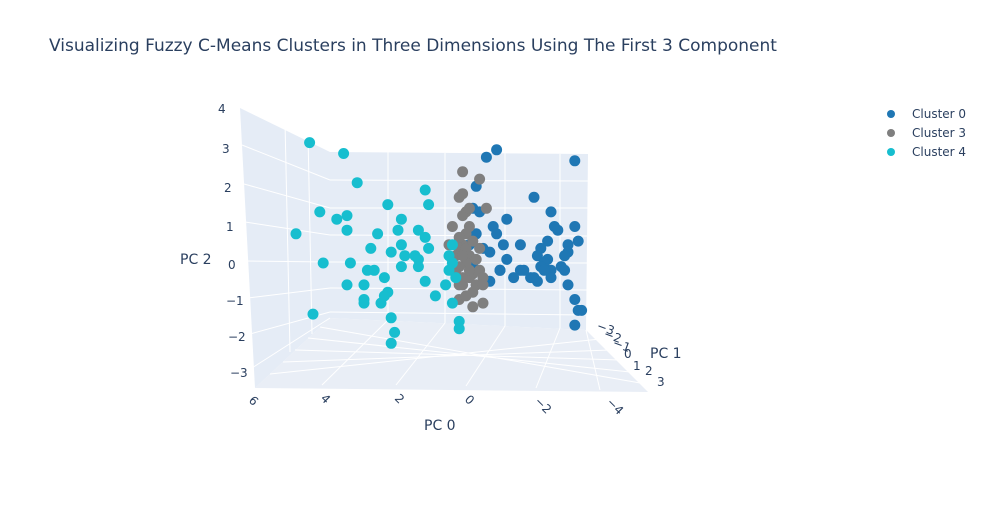 Image resolution: width=984 pixels, height=525 pixels. I want to click on legend-item-cluster-0: Cluster 0, so click(926, 114).